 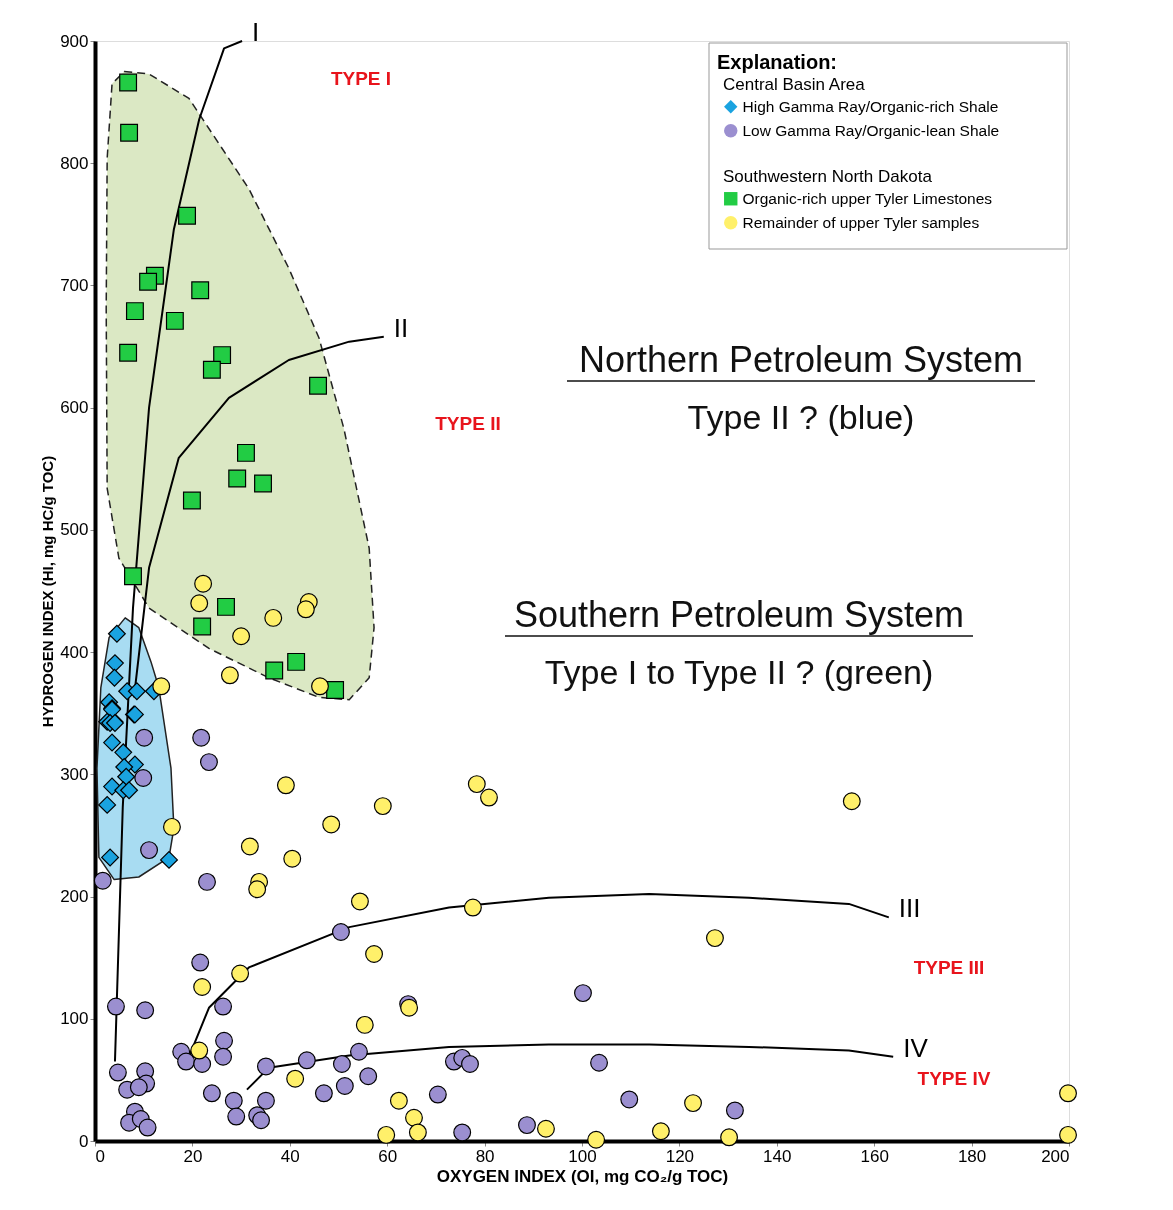 I want to click on x-axis-title: OXYGEN INDEX (OI, mg CO₂/g TOC), so click(x=582, y=1176).